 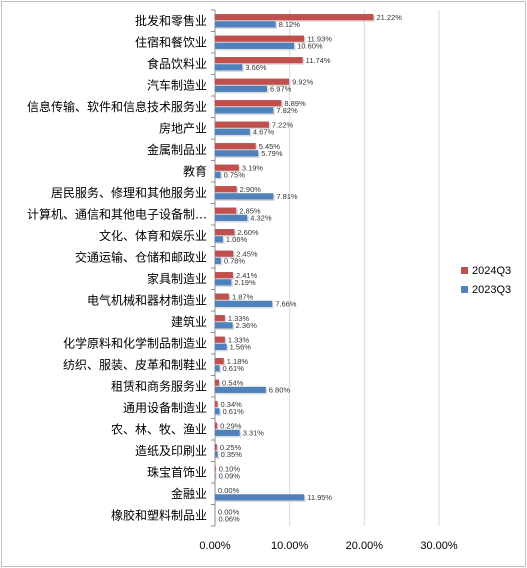 I want to click on data-label-2024q3: 11.93%, so click(x=319, y=38).